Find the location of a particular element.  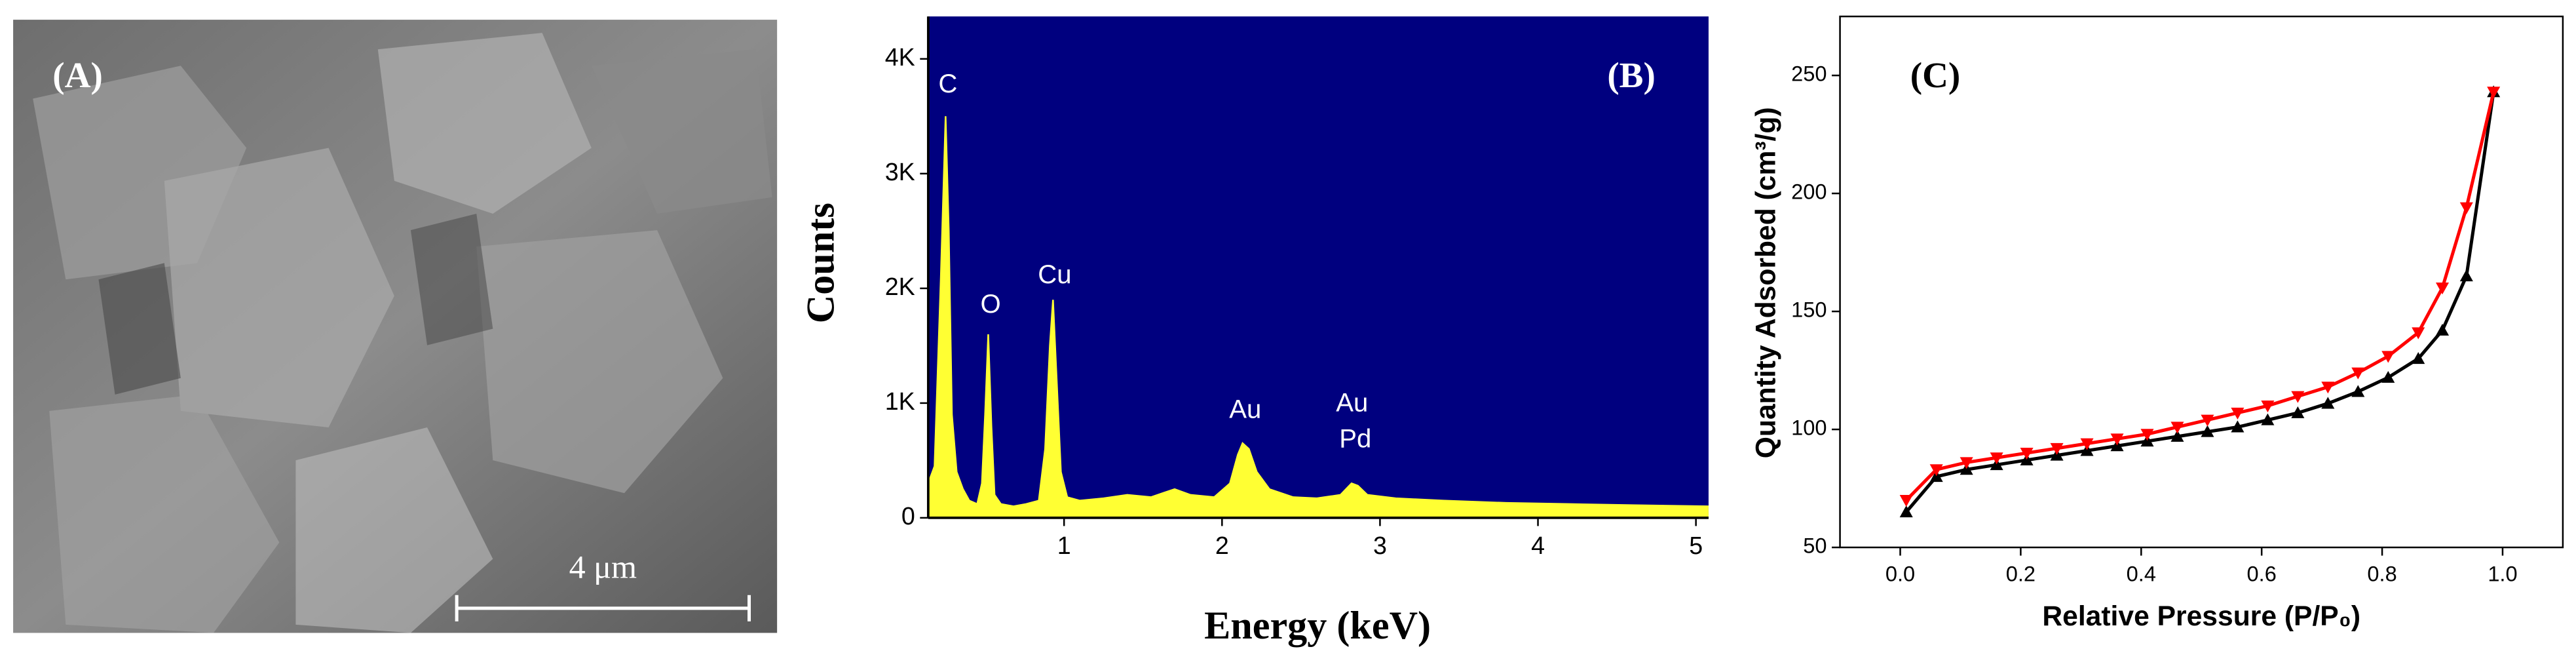

x-tick-label: 1 is located at coordinates (1064, 545).